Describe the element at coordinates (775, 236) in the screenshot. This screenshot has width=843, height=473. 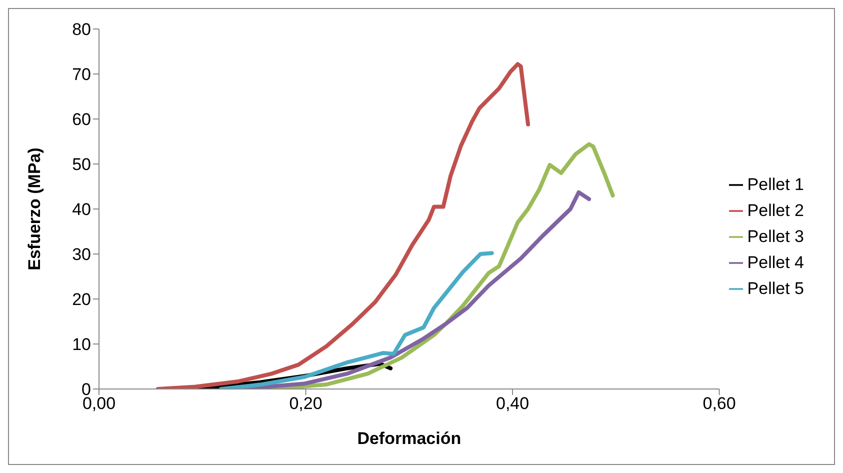
I see `legend-label: Pellet 3` at that location.